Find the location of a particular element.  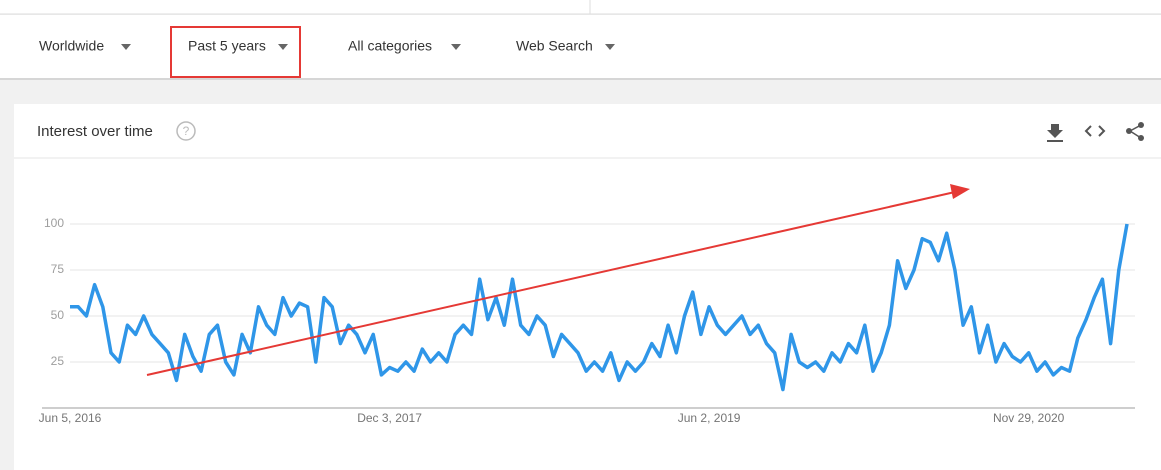

filter-search-type: Web Search is located at coordinates (554, 46).